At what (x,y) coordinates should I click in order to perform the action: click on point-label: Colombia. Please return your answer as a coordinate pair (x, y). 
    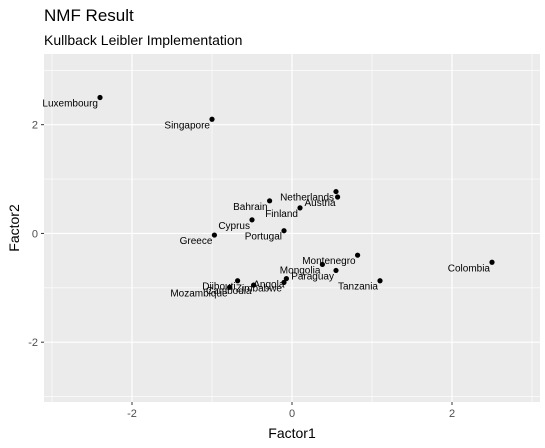
    Looking at the image, I should click on (469, 268).